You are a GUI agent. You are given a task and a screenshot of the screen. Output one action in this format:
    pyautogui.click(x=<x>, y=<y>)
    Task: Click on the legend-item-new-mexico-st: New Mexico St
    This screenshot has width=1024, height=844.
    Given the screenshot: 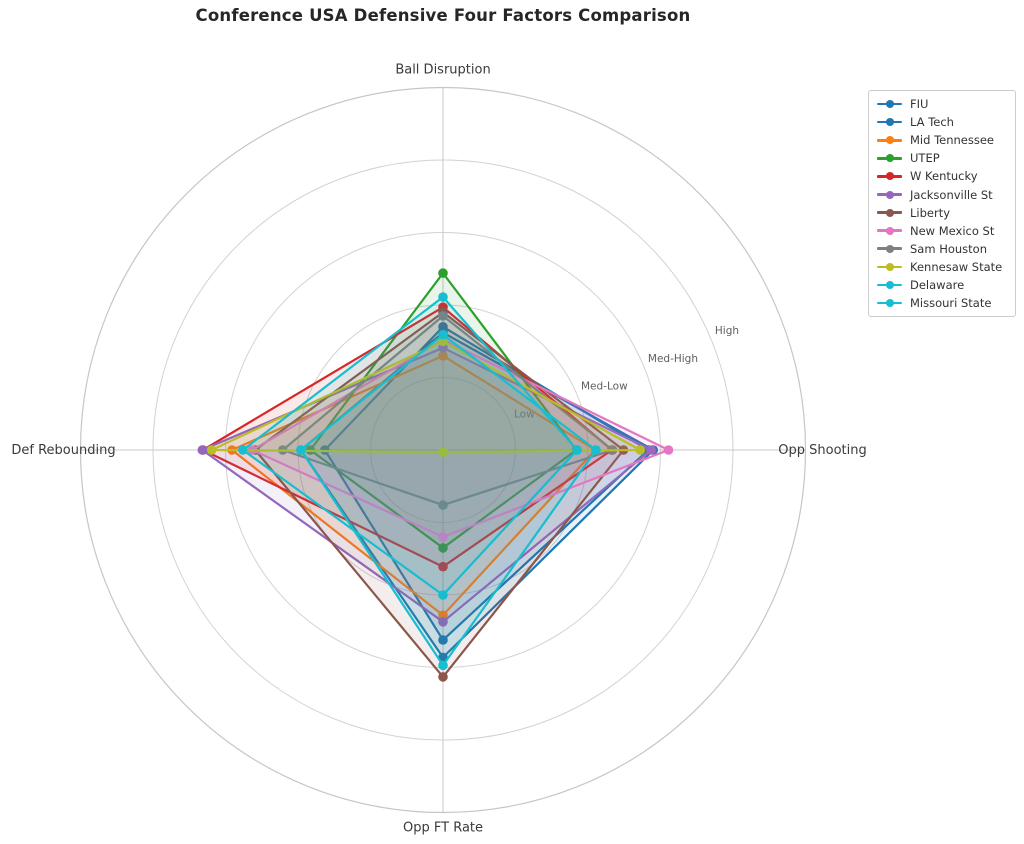 What is the action you would take?
    pyautogui.click(x=942, y=231)
    